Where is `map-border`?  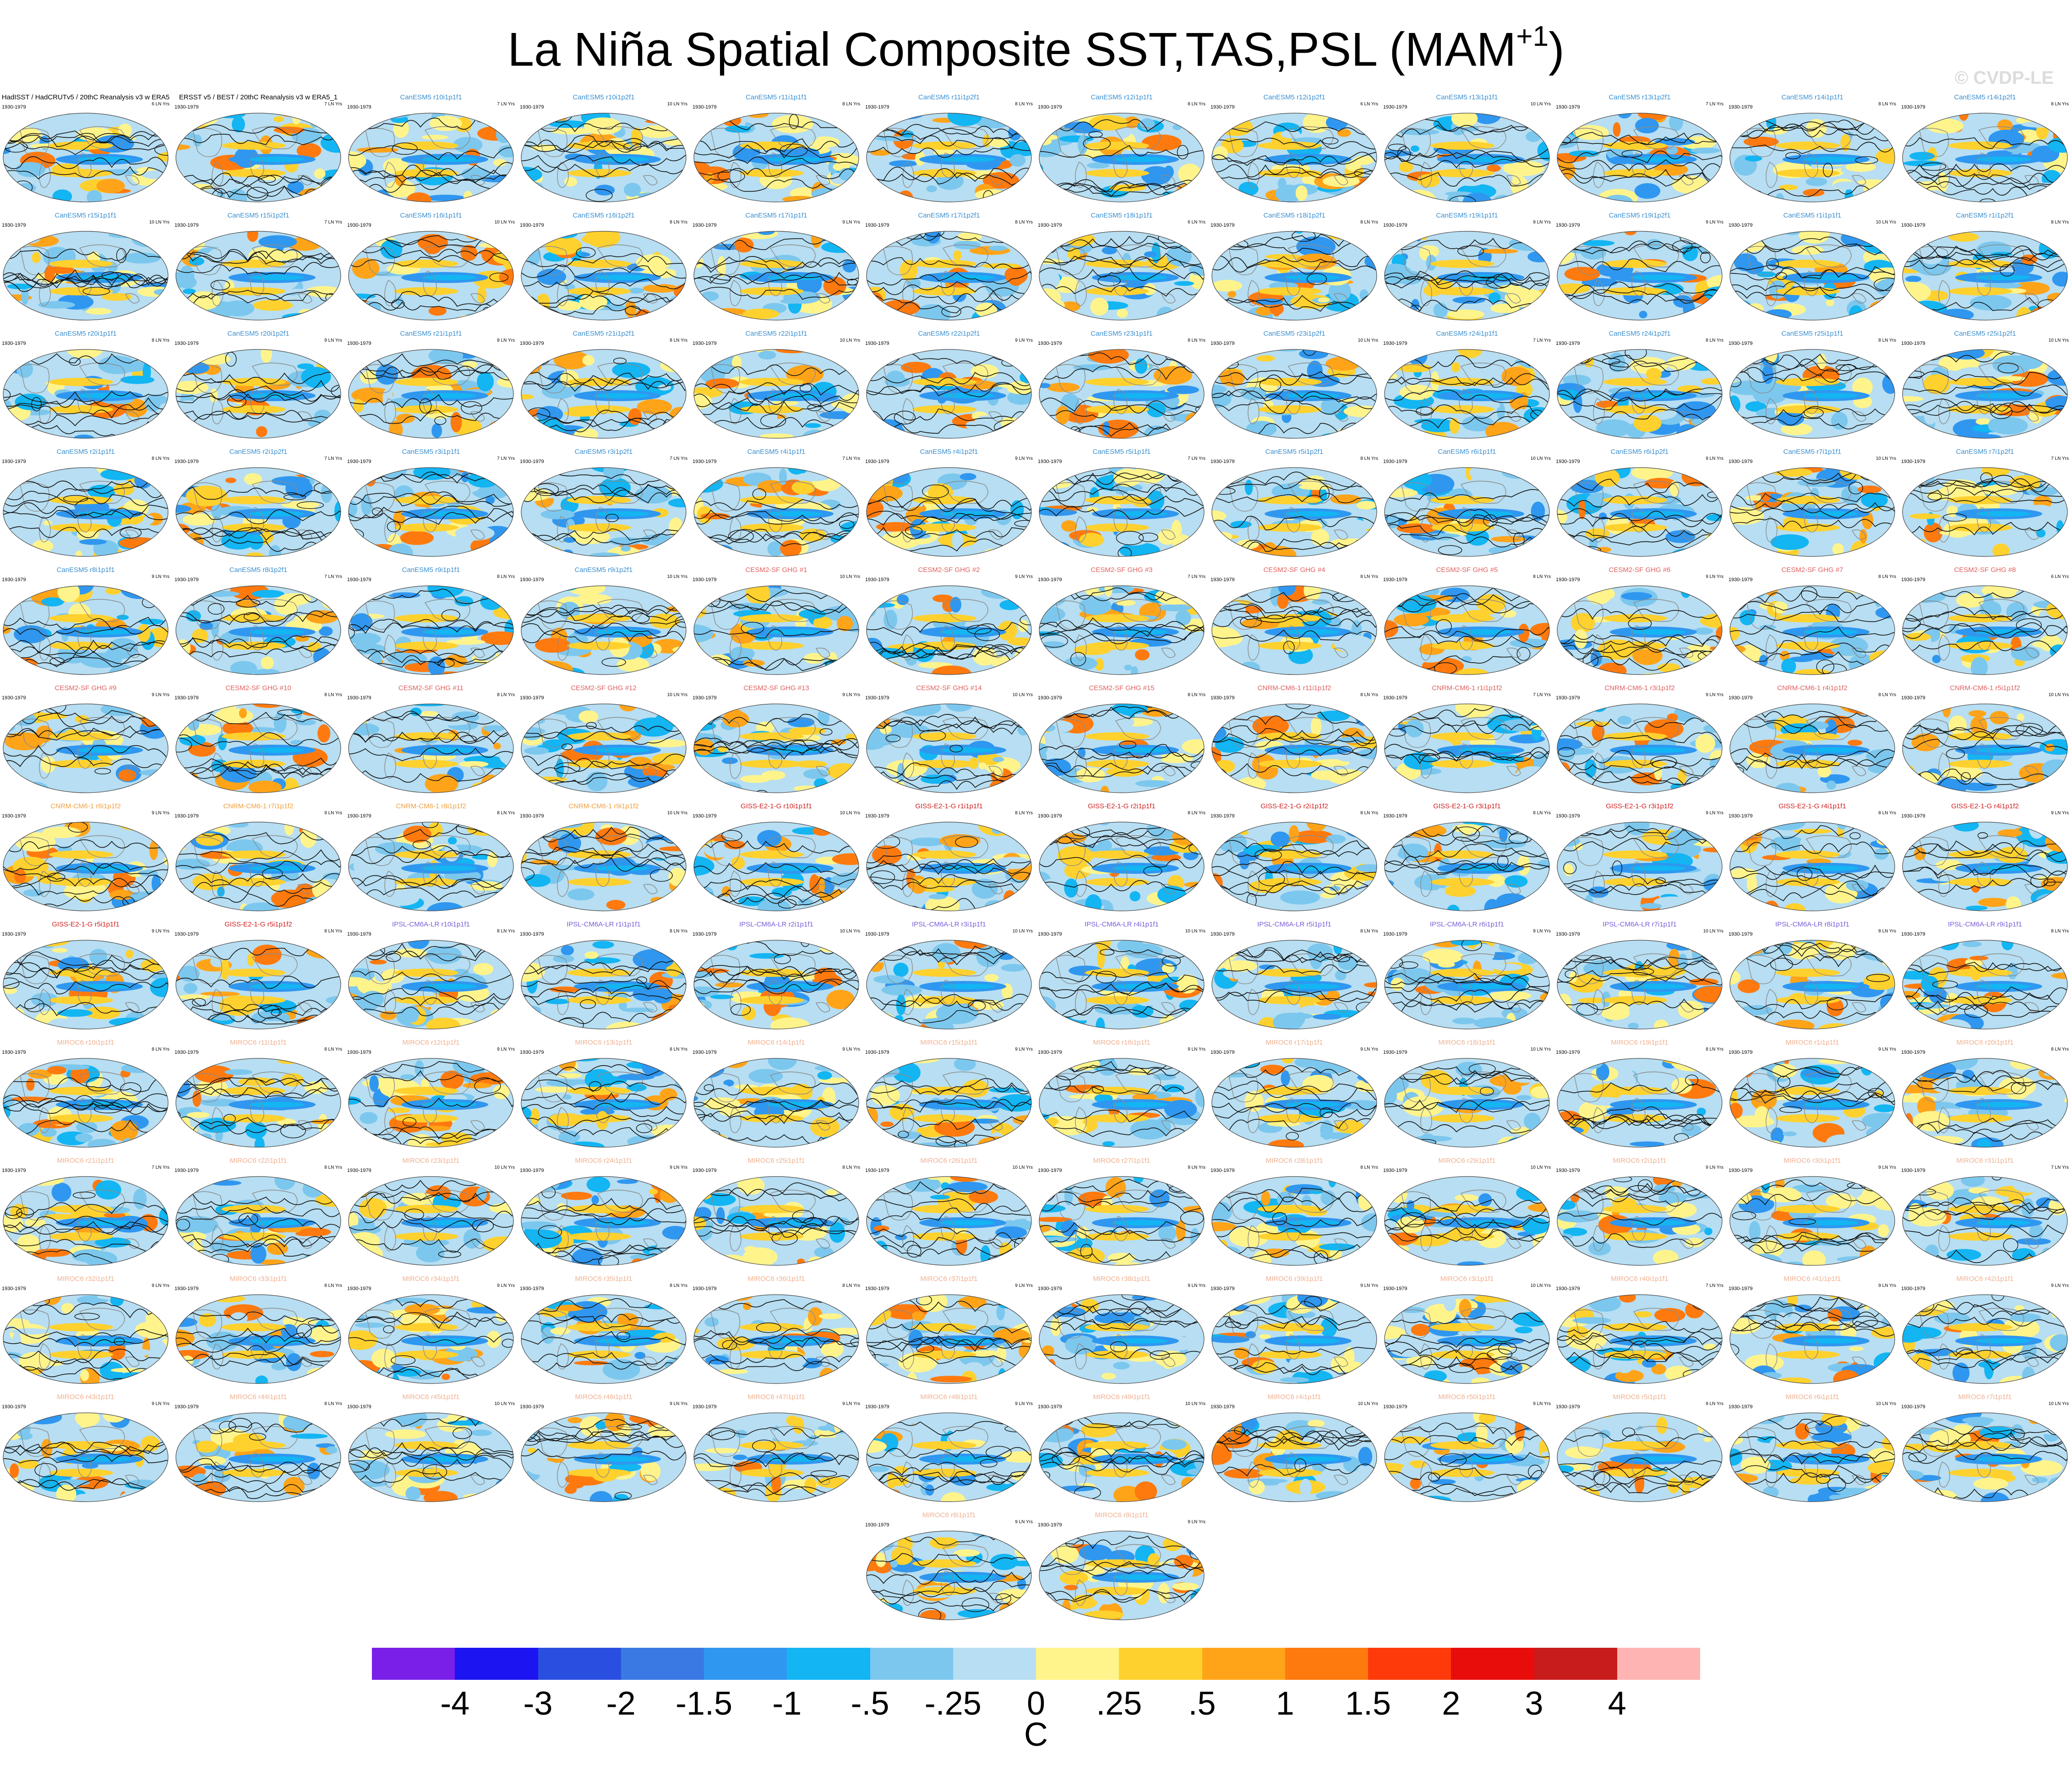 map-border is located at coordinates (86, 276).